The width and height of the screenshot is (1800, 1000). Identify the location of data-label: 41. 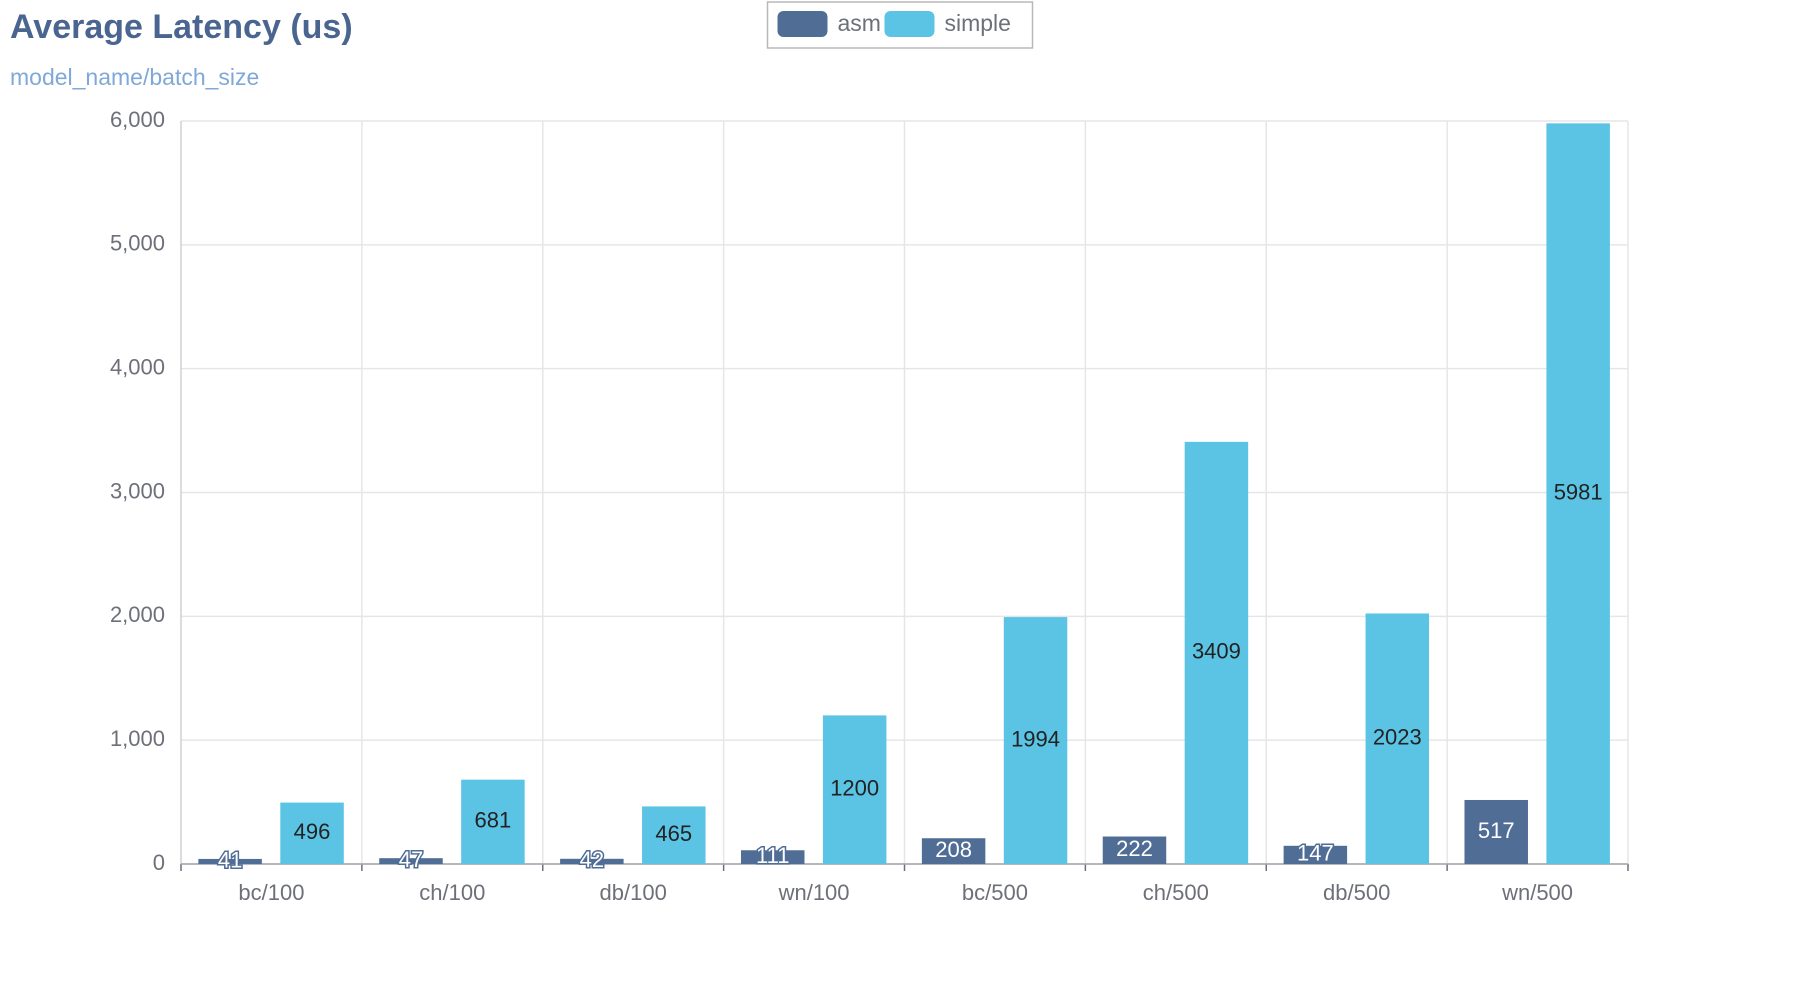
(230, 859).